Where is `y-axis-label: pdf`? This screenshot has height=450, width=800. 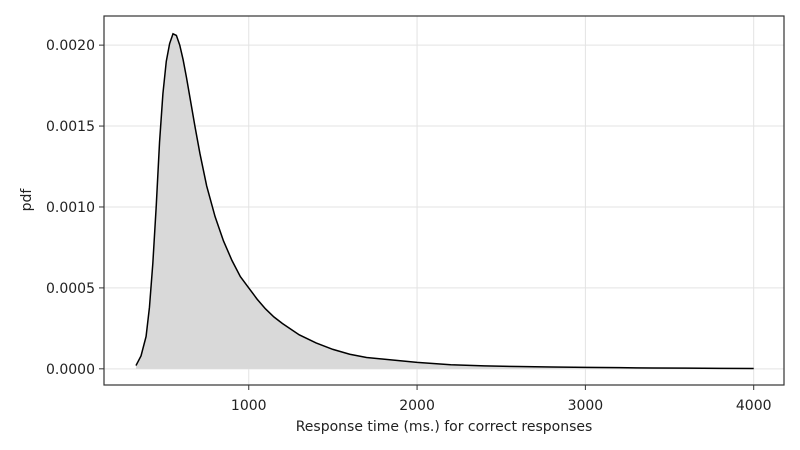 y-axis-label: pdf is located at coordinates (27, 200).